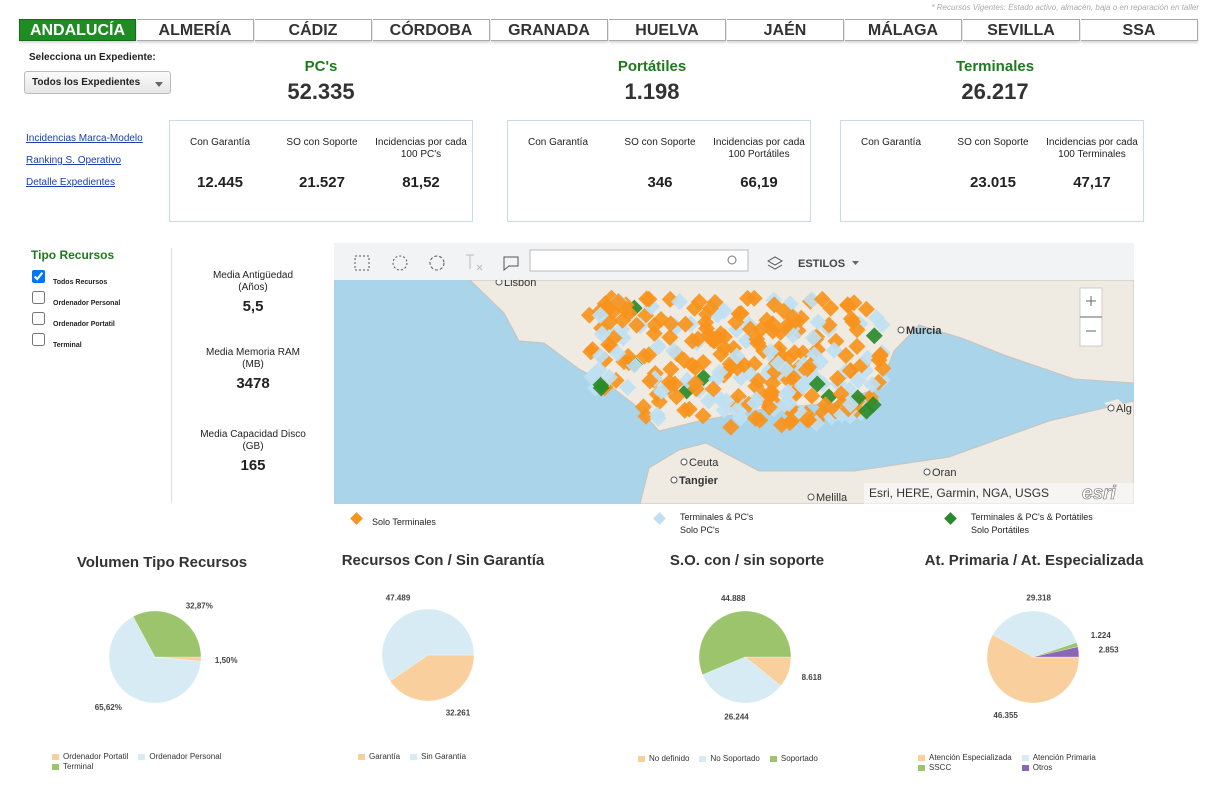  I want to click on region-tab: ALMERÍA, so click(195, 30).